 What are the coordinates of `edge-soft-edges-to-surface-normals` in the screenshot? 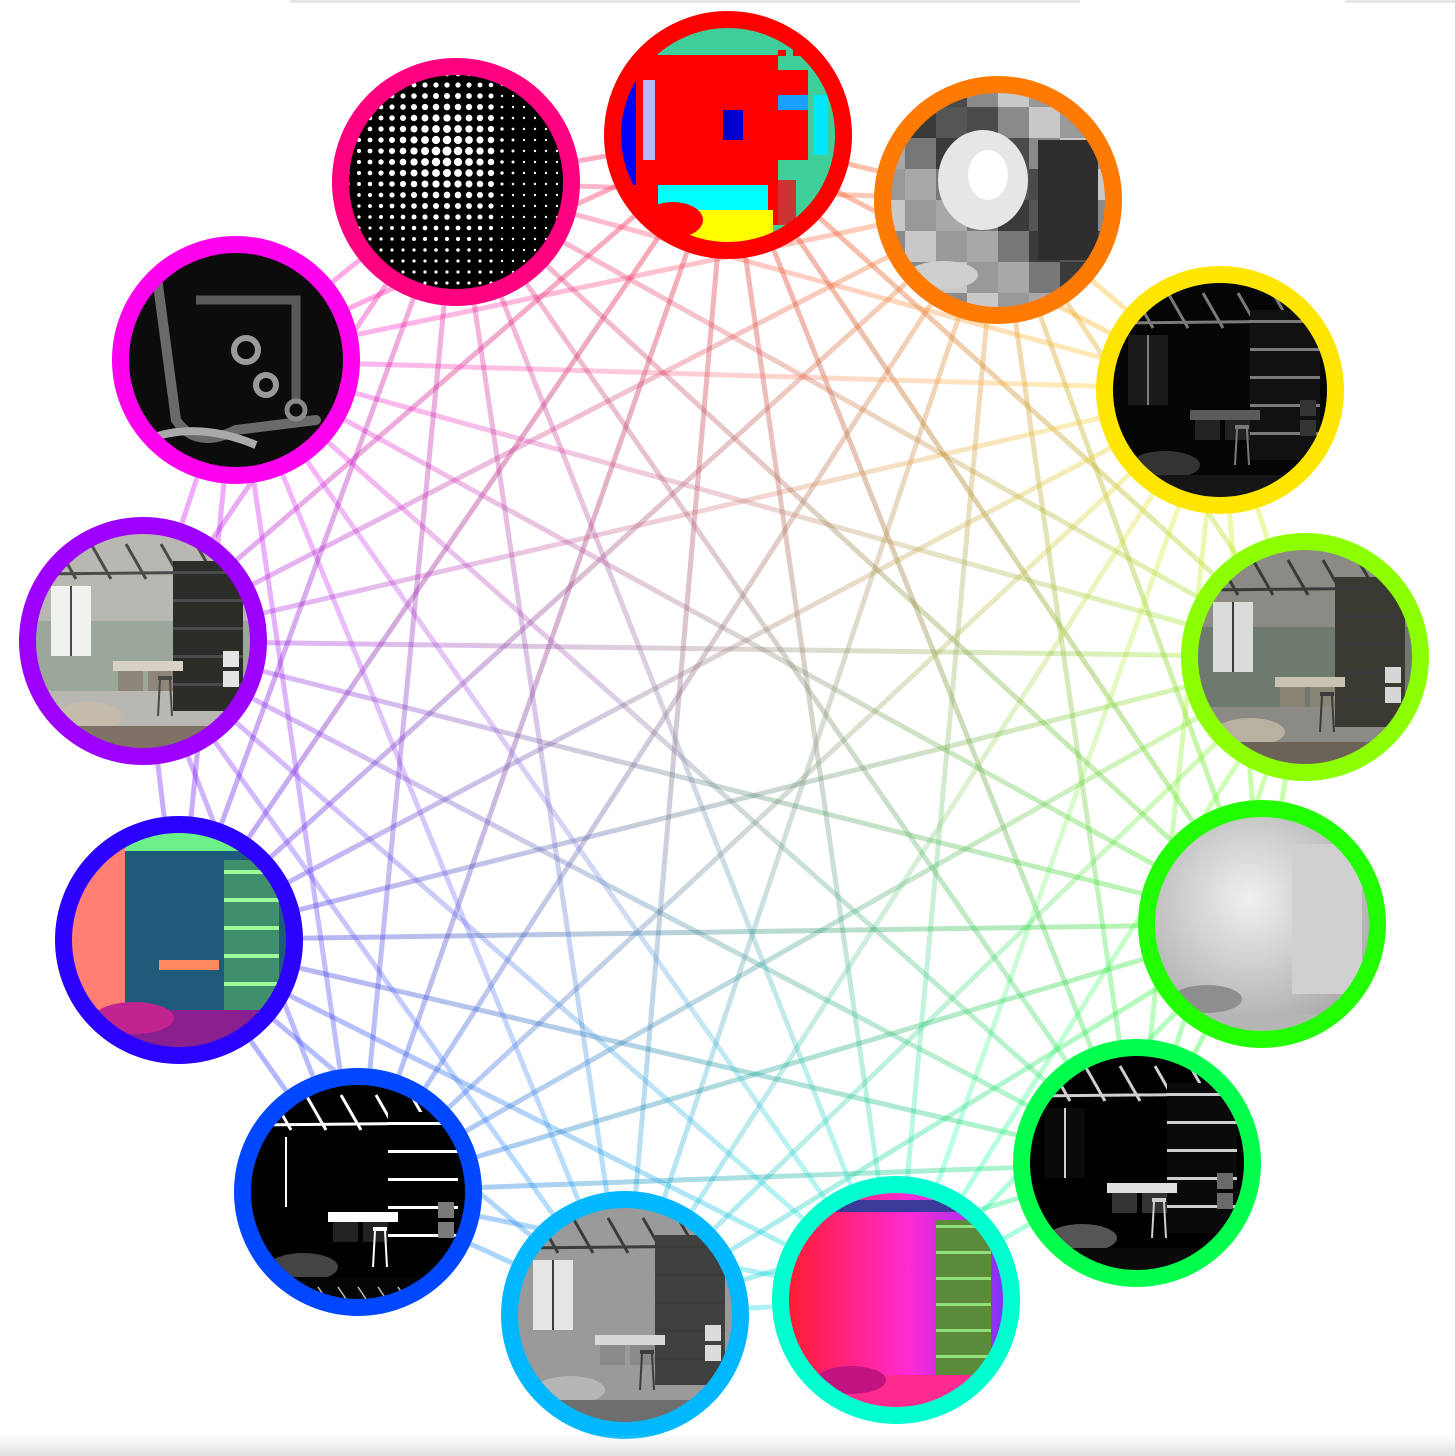 It's located at (1058, 845).